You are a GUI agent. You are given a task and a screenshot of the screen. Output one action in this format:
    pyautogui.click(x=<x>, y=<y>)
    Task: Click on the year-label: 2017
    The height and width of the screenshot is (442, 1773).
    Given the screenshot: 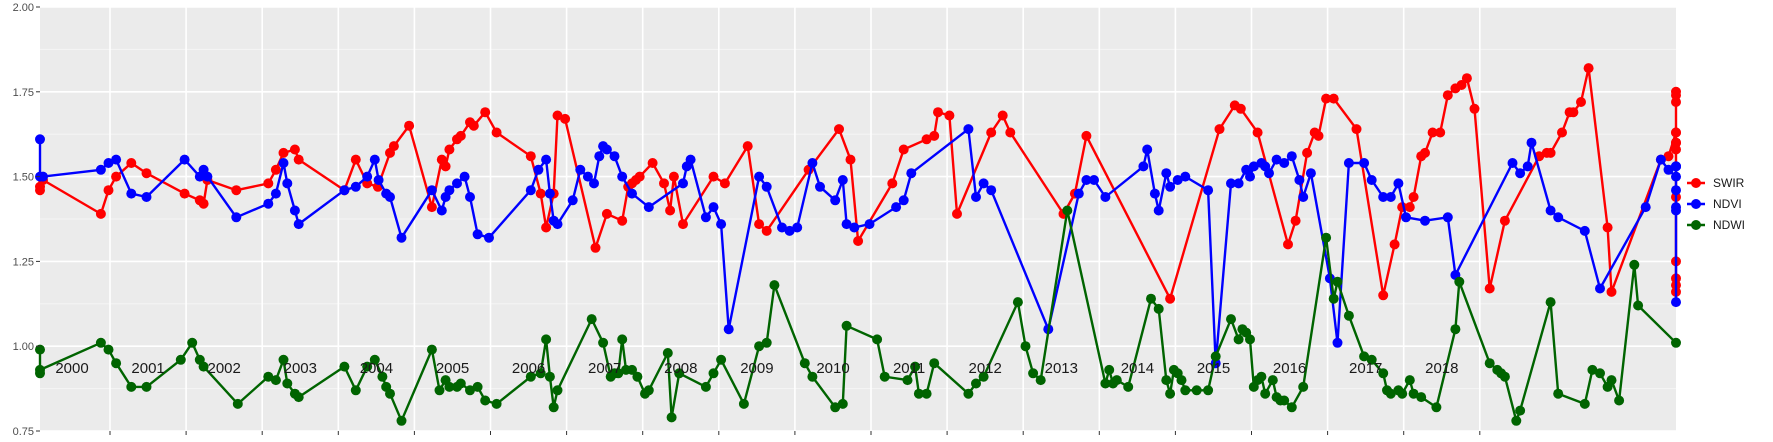 What is the action you would take?
    pyautogui.click(x=1365, y=368)
    